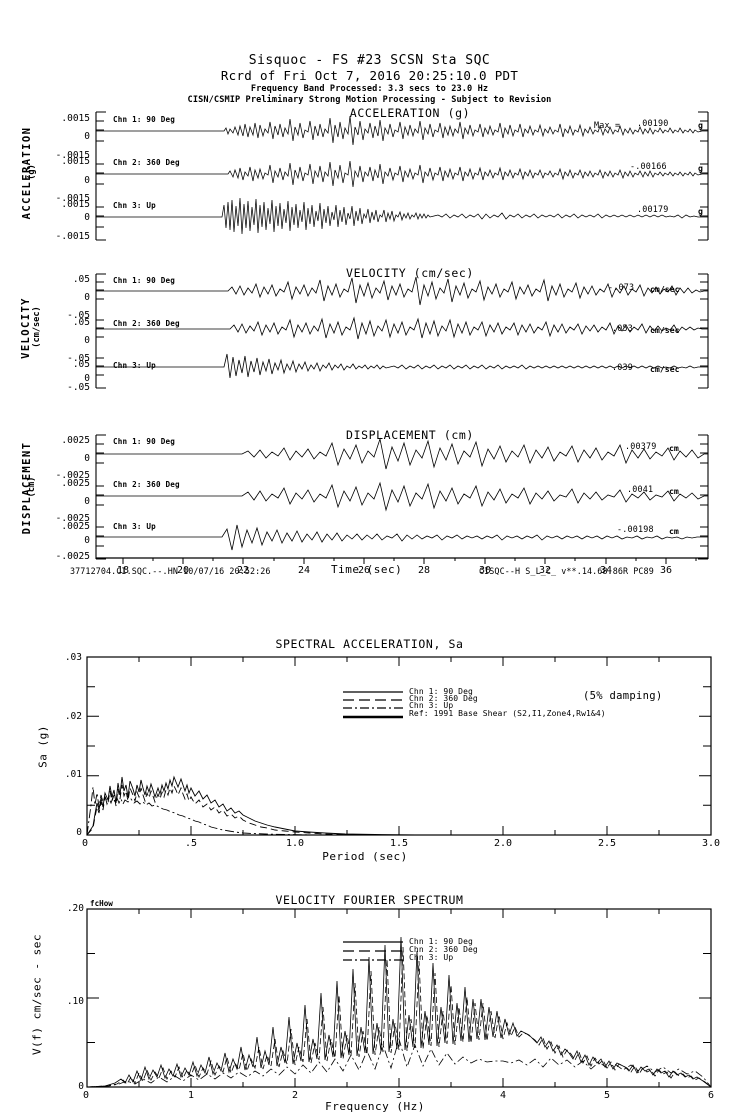 The width and height of the screenshot is (739, 1115). Describe the element at coordinates (607, 843) in the screenshot. I see `sa-xlabel-25: 2.5` at that location.